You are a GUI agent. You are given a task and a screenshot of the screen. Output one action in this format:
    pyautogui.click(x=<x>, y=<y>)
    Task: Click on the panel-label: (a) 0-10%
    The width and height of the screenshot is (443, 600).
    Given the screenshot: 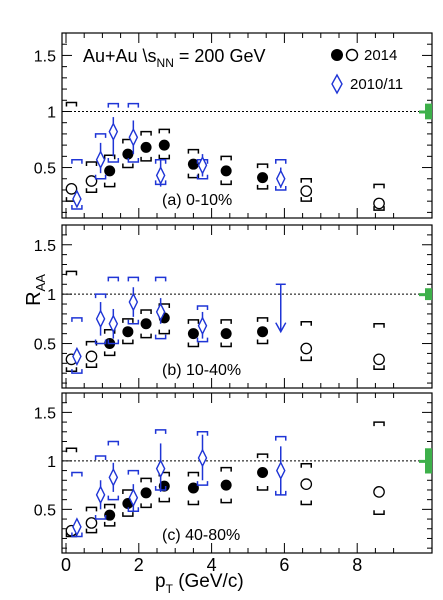 What is the action you would take?
    pyautogui.click(x=197, y=200)
    